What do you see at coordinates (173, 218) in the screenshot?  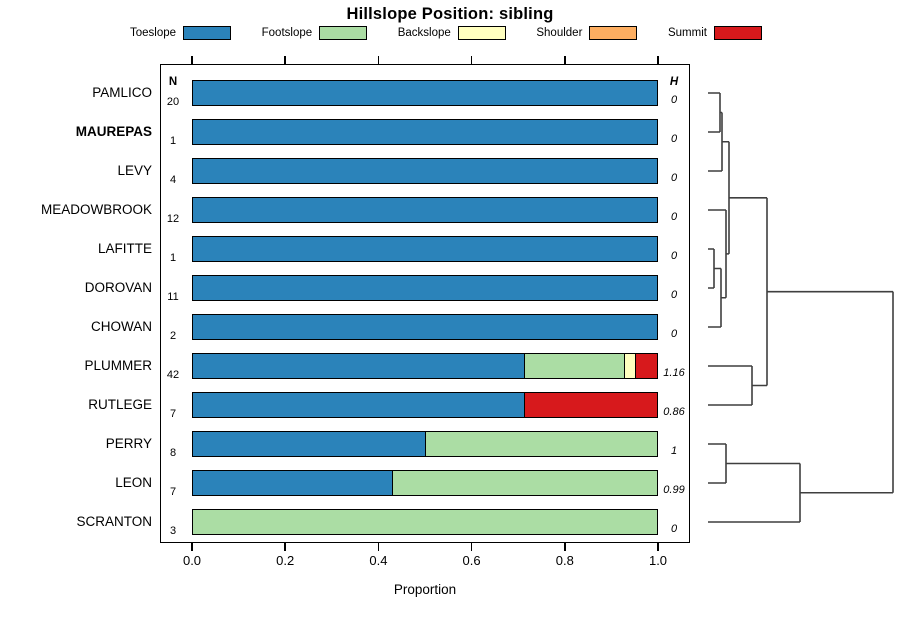 I see `n-value: 12` at bounding box center [173, 218].